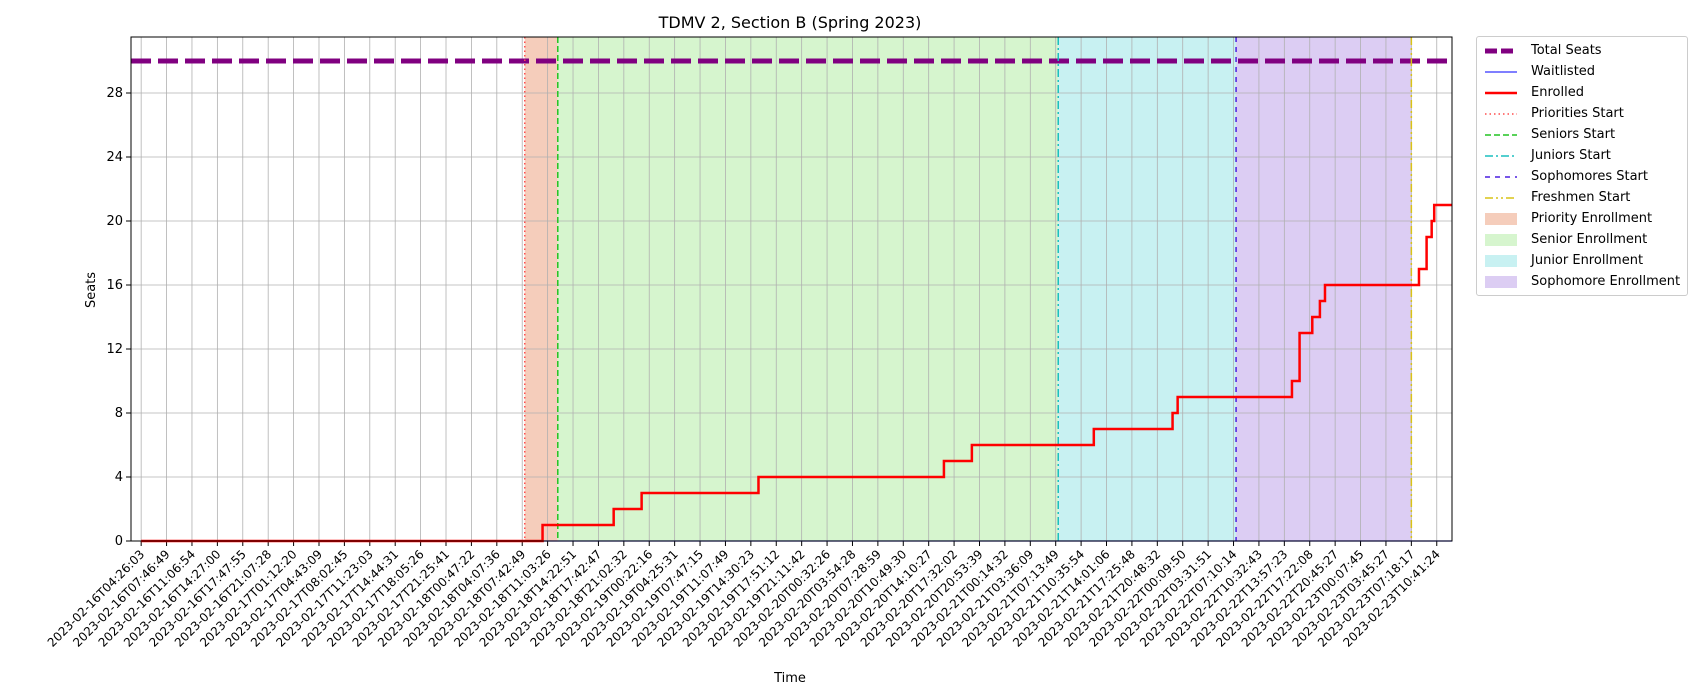 The image size is (1700, 700). What do you see at coordinates (1589, 176) in the screenshot?
I see `legend-label: Sophomores Start` at bounding box center [1589, 176].